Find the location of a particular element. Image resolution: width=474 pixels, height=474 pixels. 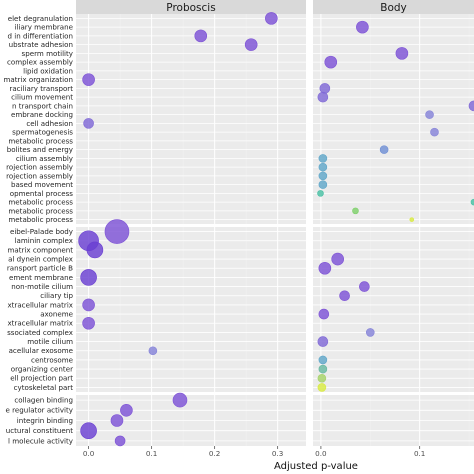

panel-background is located at coordinates (393, 309).